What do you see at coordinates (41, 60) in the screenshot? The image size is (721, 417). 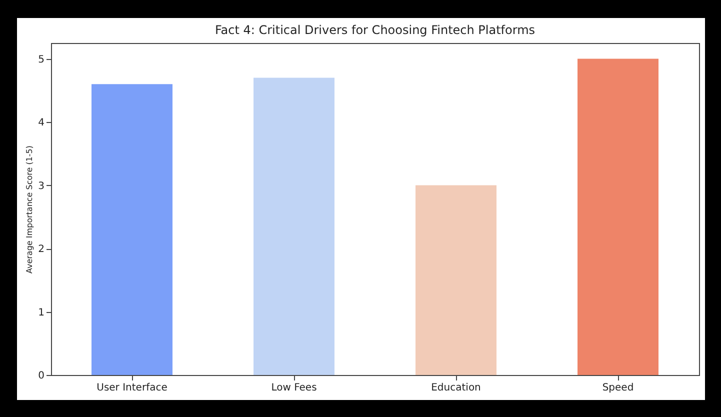 I see `y-tick-label: 5` at bounding box center [41, 60].